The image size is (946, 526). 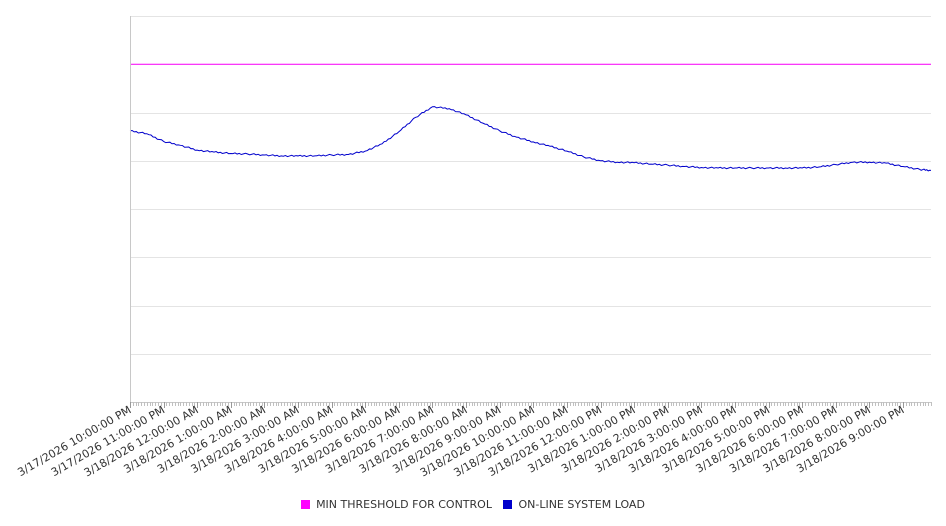 What do you see at coordinates (530, 139) in the screenshot?
I see `series-line-system-load` at bounding box center [530, 139].